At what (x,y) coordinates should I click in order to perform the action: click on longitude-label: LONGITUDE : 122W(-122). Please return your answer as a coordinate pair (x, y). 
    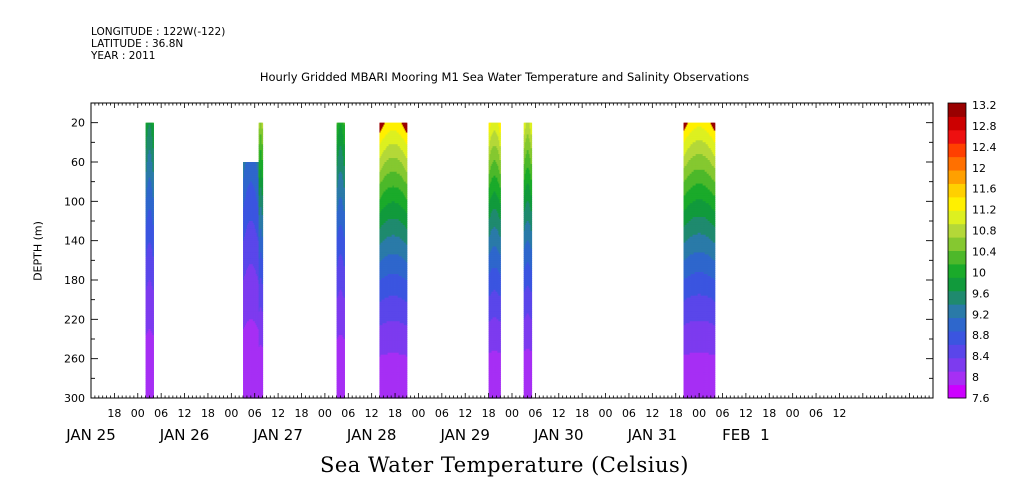
    Looking at the image, I should click on (158, 32).